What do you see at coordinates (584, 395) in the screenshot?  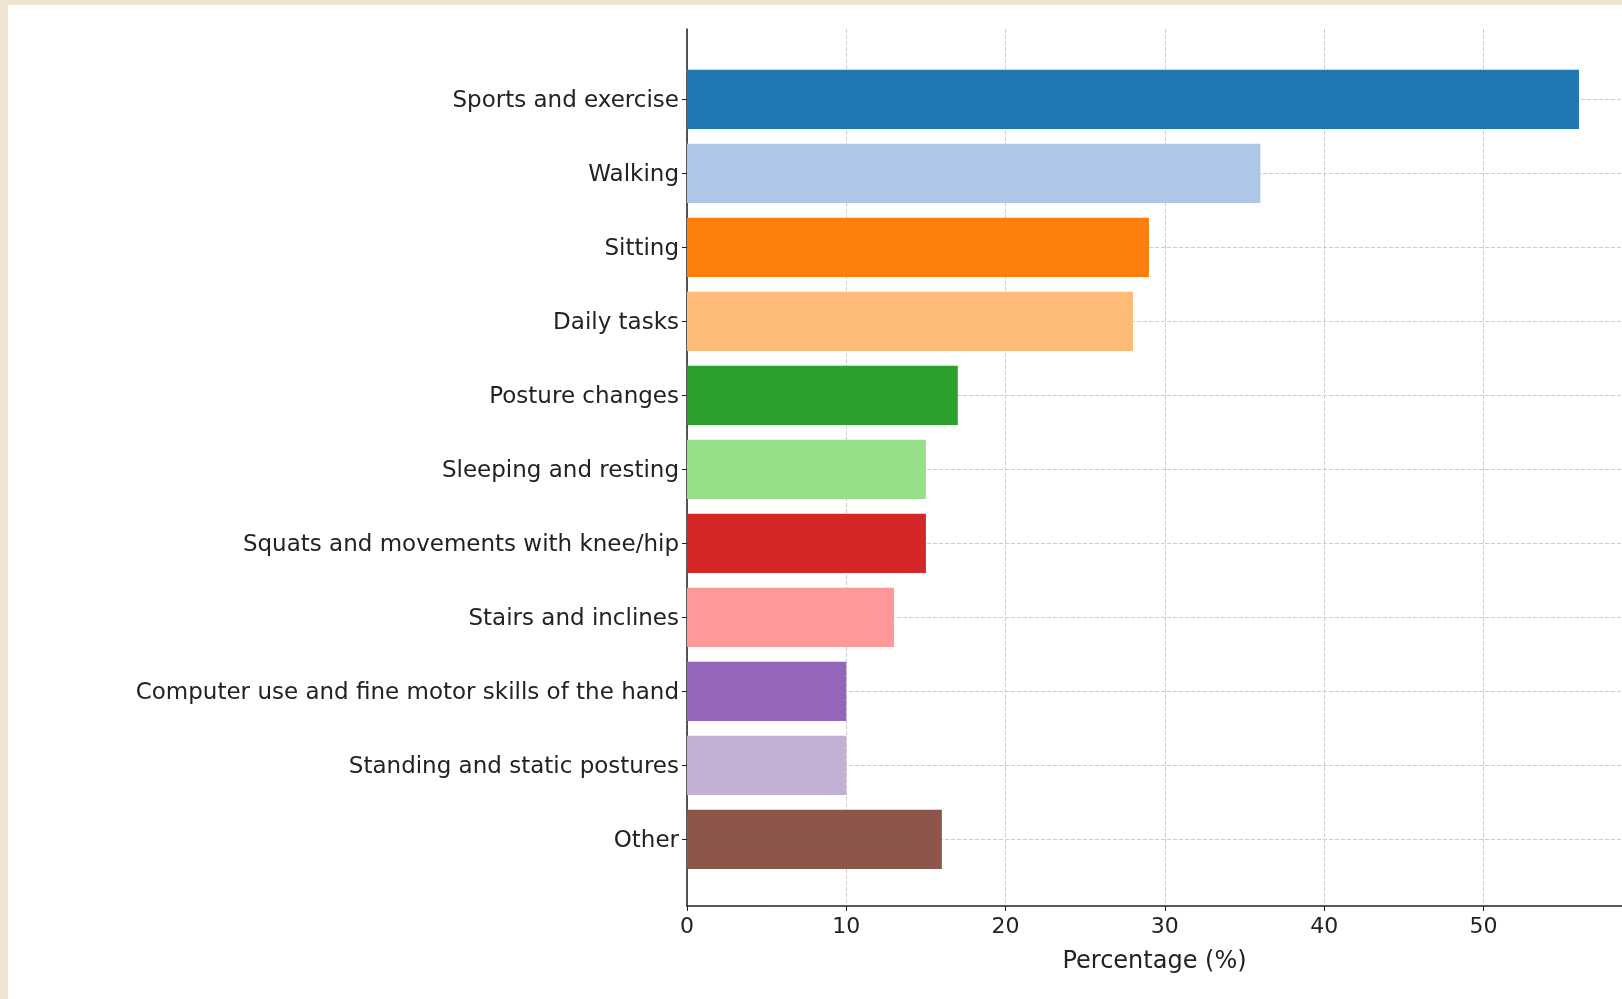 I see `y-tick-label: Posture changes` at bounding box center [584, 395].